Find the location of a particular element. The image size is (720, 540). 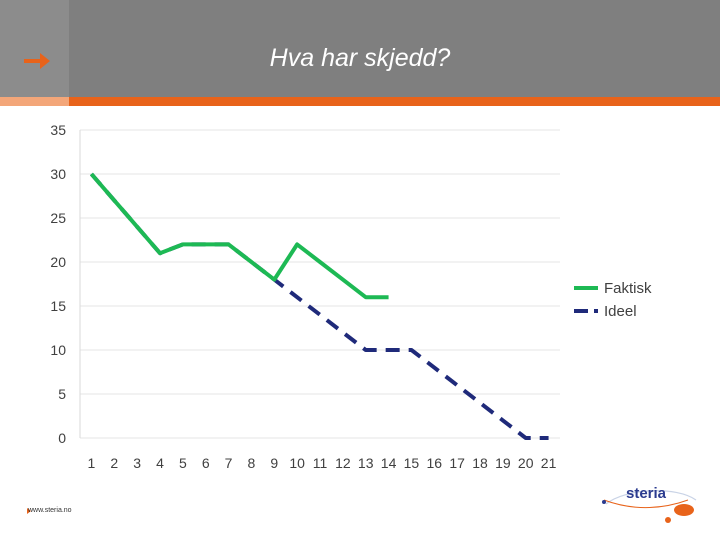

x-tick-label: 8 is located at coordinates (252, 462).